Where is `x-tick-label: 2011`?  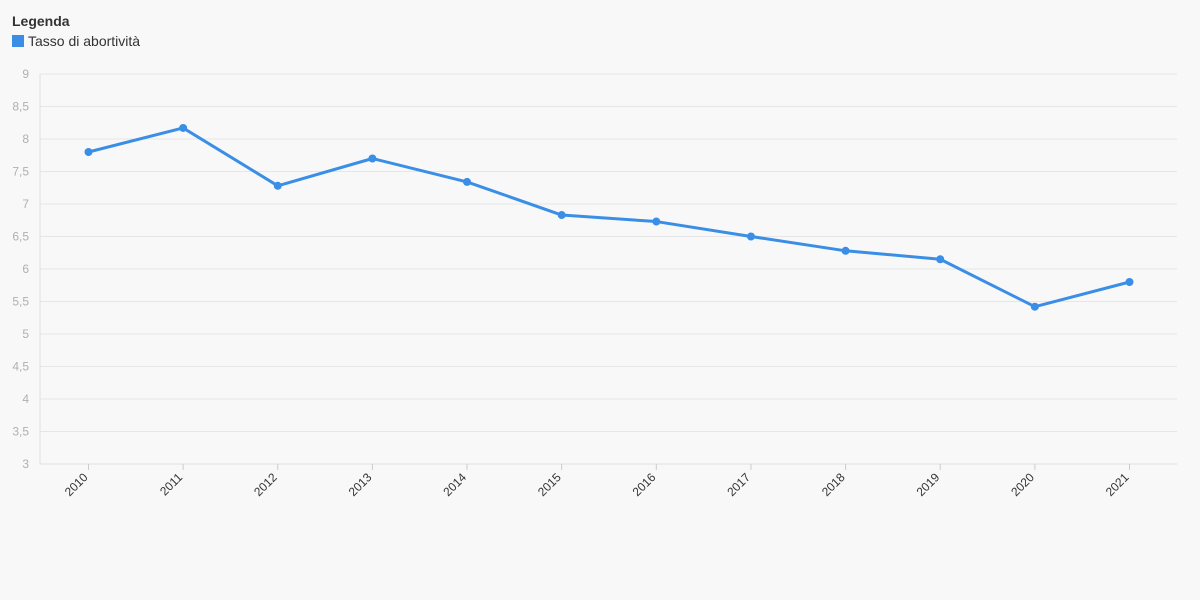
x-tick-label: 2011 is located at coordinates (171, 484).